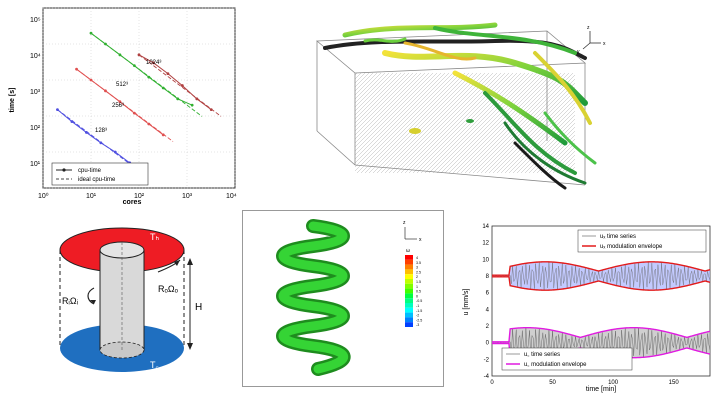 Image resolution: width=720 pixels, height=410 pixels. Describe the element at coordinates (586, 46) in the screenshot. I see `axis-y-line` at that location.